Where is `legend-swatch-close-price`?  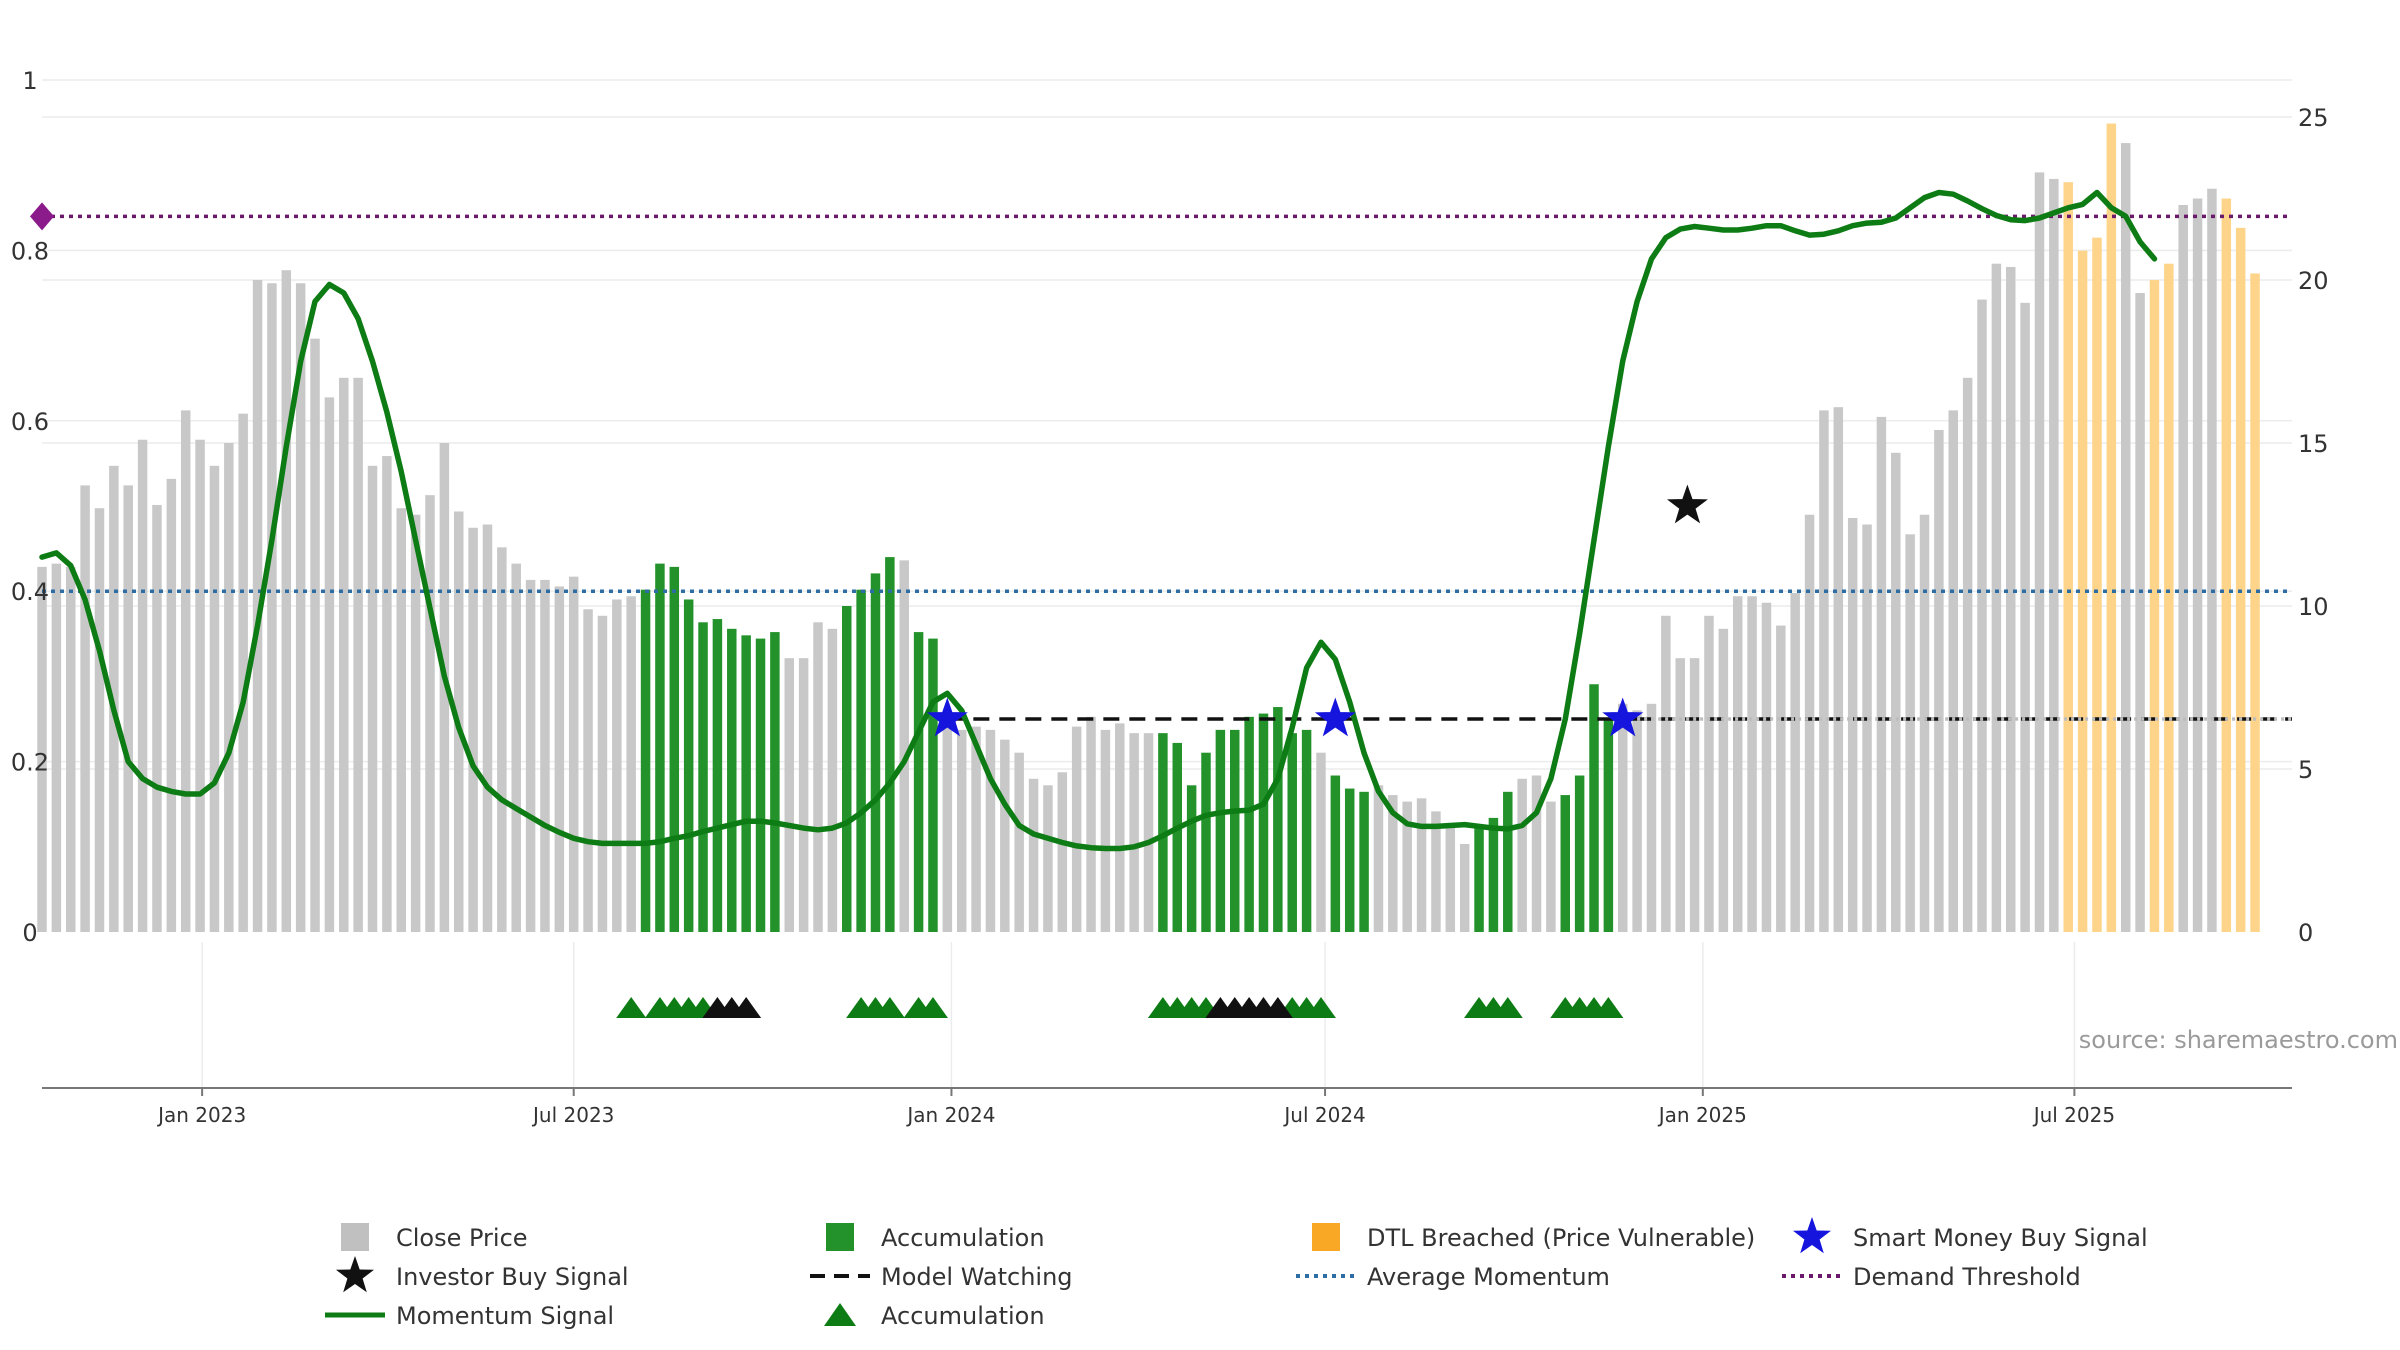
legend-swatch-close-price is located at coordinates (355, 1237).